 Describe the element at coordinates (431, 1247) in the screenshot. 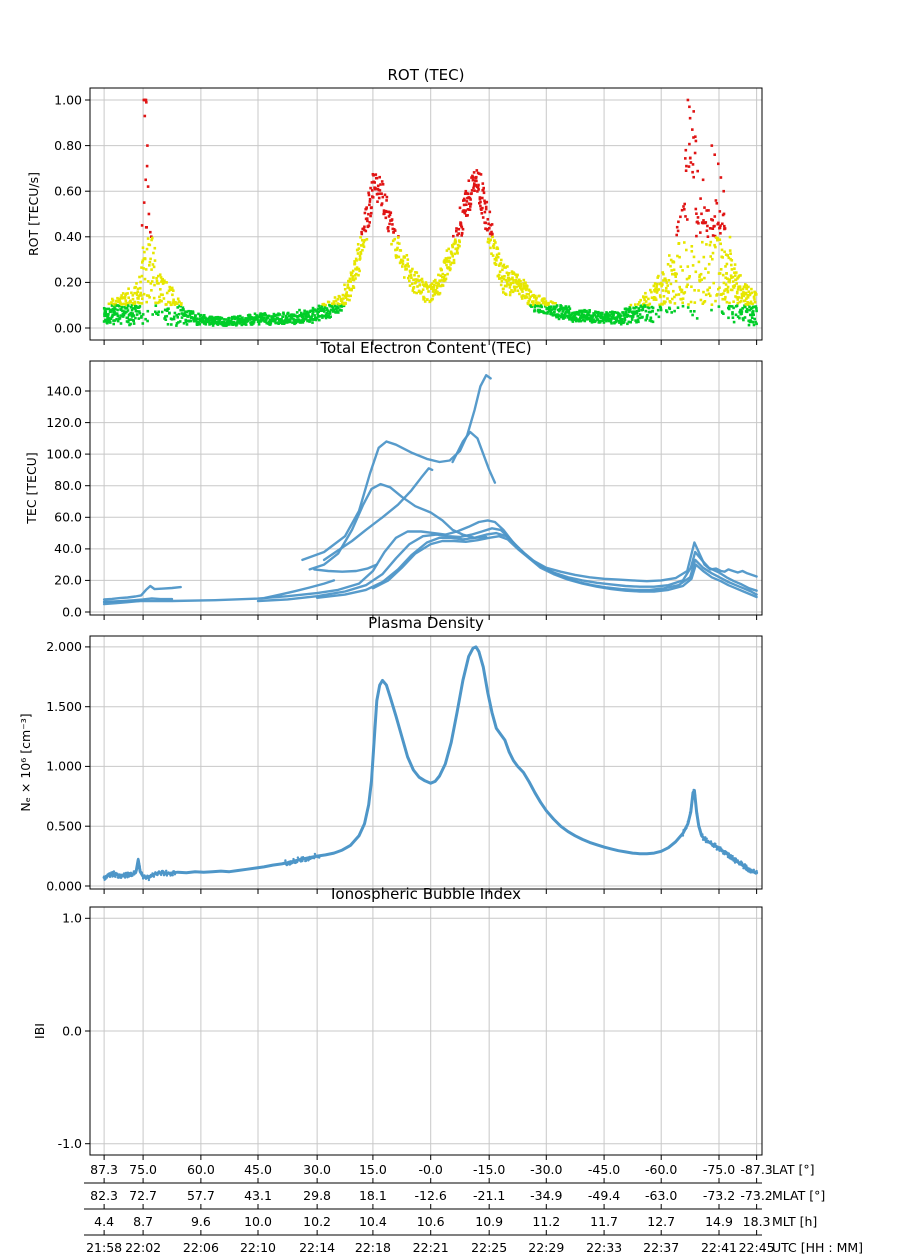

I see `utc-tick-label: 22:21` at that location.